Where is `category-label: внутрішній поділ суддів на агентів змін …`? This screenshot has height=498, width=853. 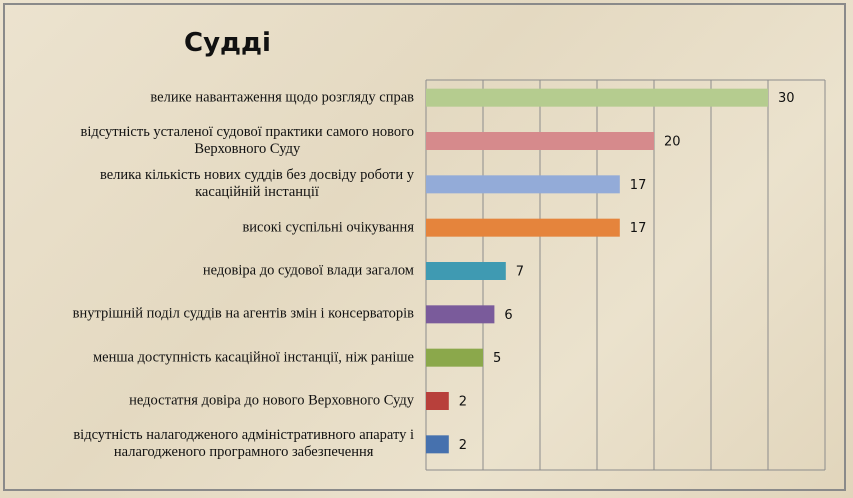 category-label: внутрішній поділ суддів на агентів змін … is located at coordinates (243, 313).